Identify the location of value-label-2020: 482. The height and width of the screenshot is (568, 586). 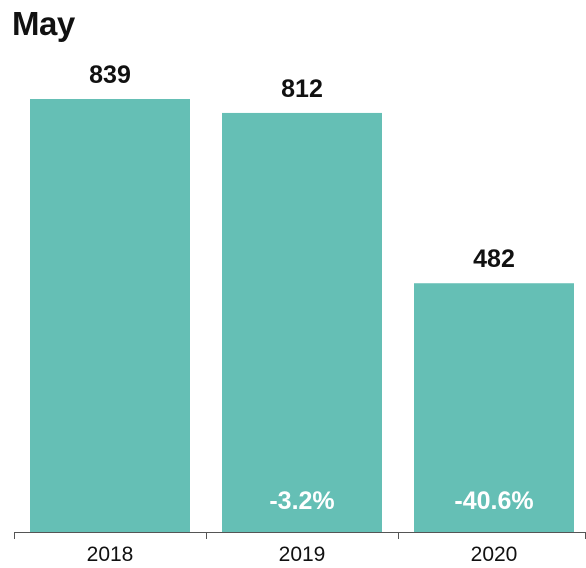
(494, 259).